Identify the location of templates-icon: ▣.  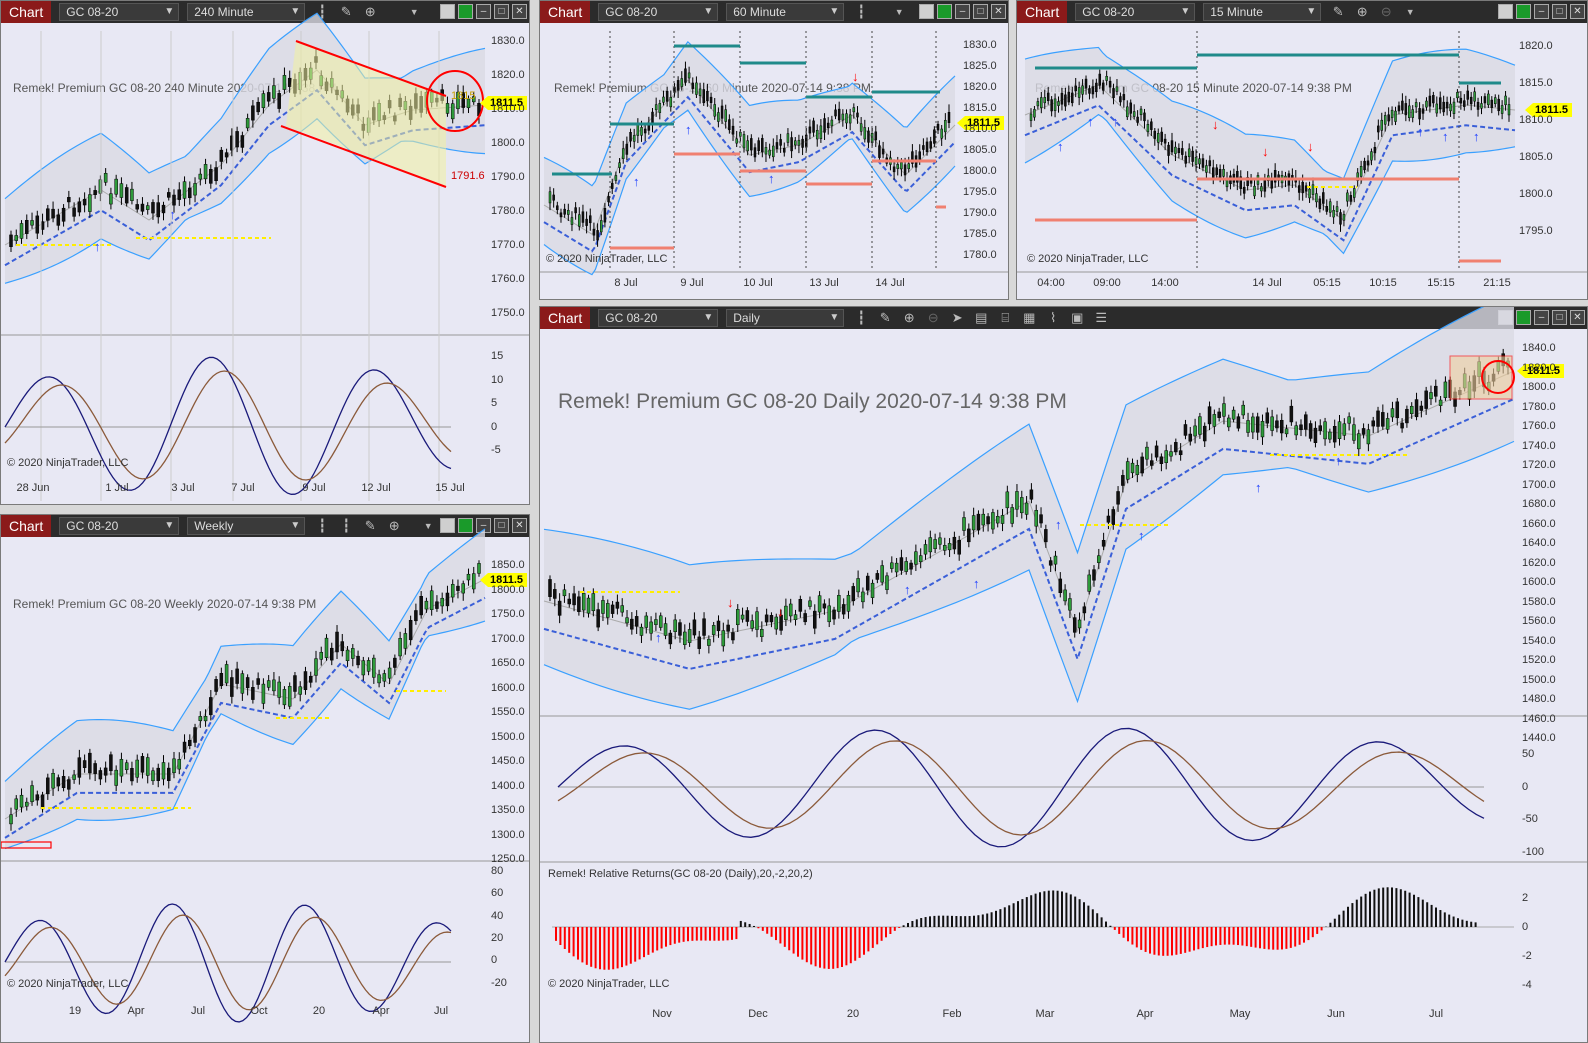
(1077, 317).